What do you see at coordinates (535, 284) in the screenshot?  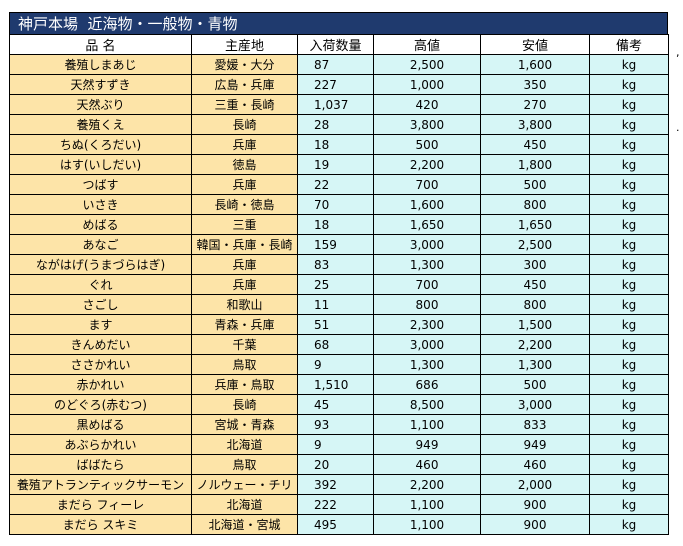 I see `cell-low: 450` at bounding box center [535, 284].